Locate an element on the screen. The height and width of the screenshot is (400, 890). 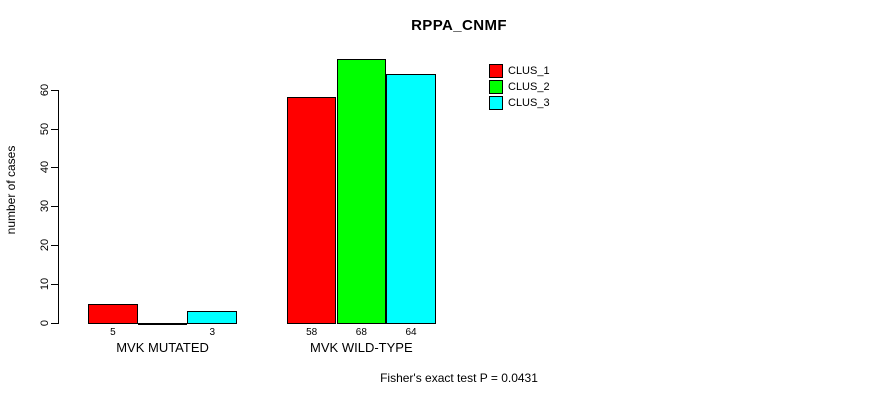
y-axis-tick-label: 20 is located at coordinates (45, 245).